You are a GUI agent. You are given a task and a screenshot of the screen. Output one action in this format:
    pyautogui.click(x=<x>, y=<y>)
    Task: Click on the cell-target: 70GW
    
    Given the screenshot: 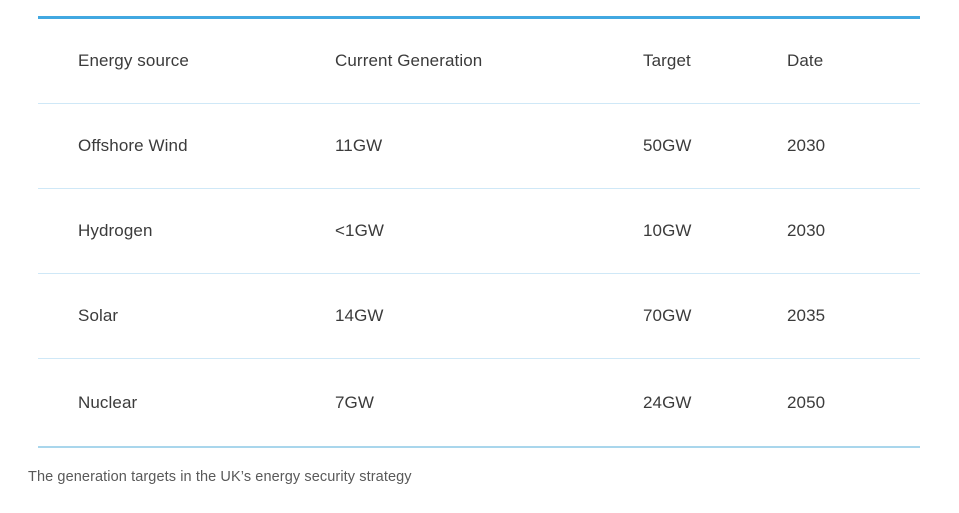 What is the action you would take?
    pyautogui.click(x=667, y=315)
    